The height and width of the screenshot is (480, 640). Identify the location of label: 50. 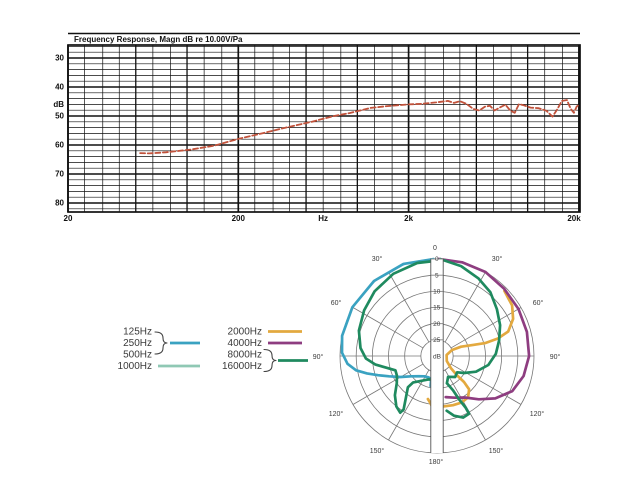
(59, 116).